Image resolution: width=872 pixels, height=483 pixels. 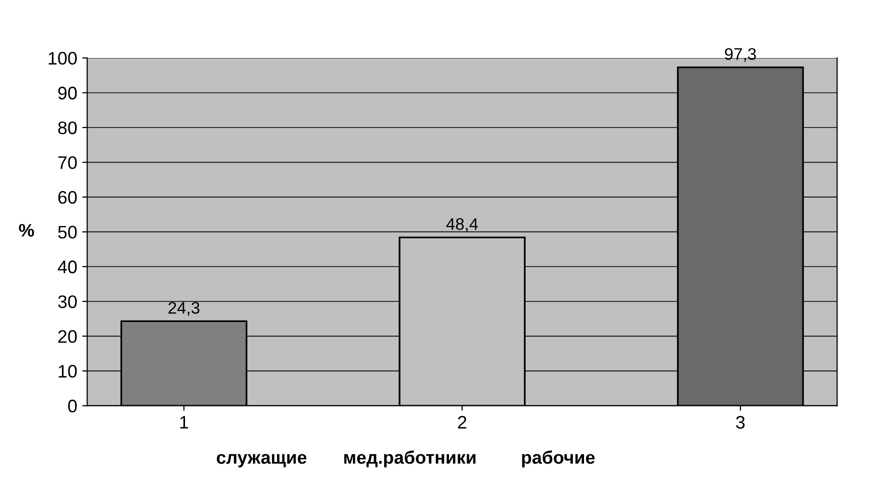 What do you see at coordinates (184, 309) in the screenshot?
I see `data-label: 24,3` at bounding box center [184, 309].